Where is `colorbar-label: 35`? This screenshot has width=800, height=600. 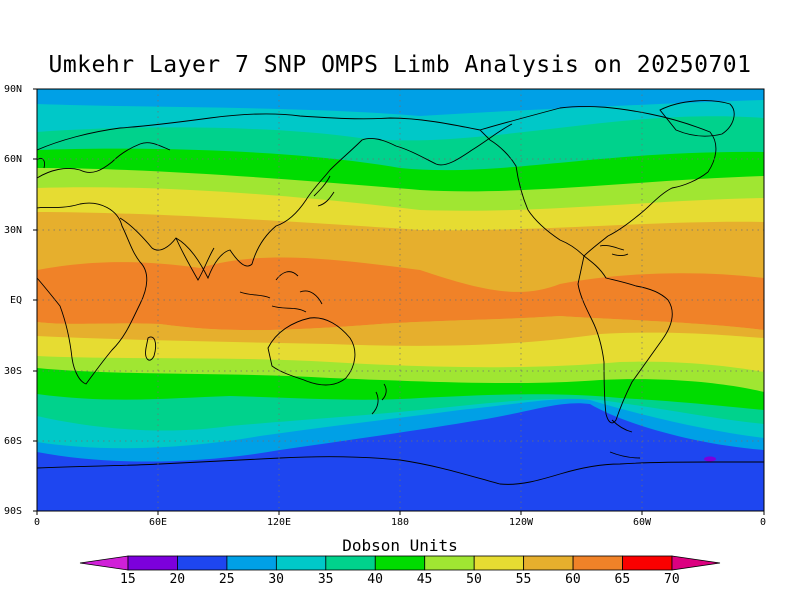 colorbar-label: 35 is located at coordinates (325, 579).